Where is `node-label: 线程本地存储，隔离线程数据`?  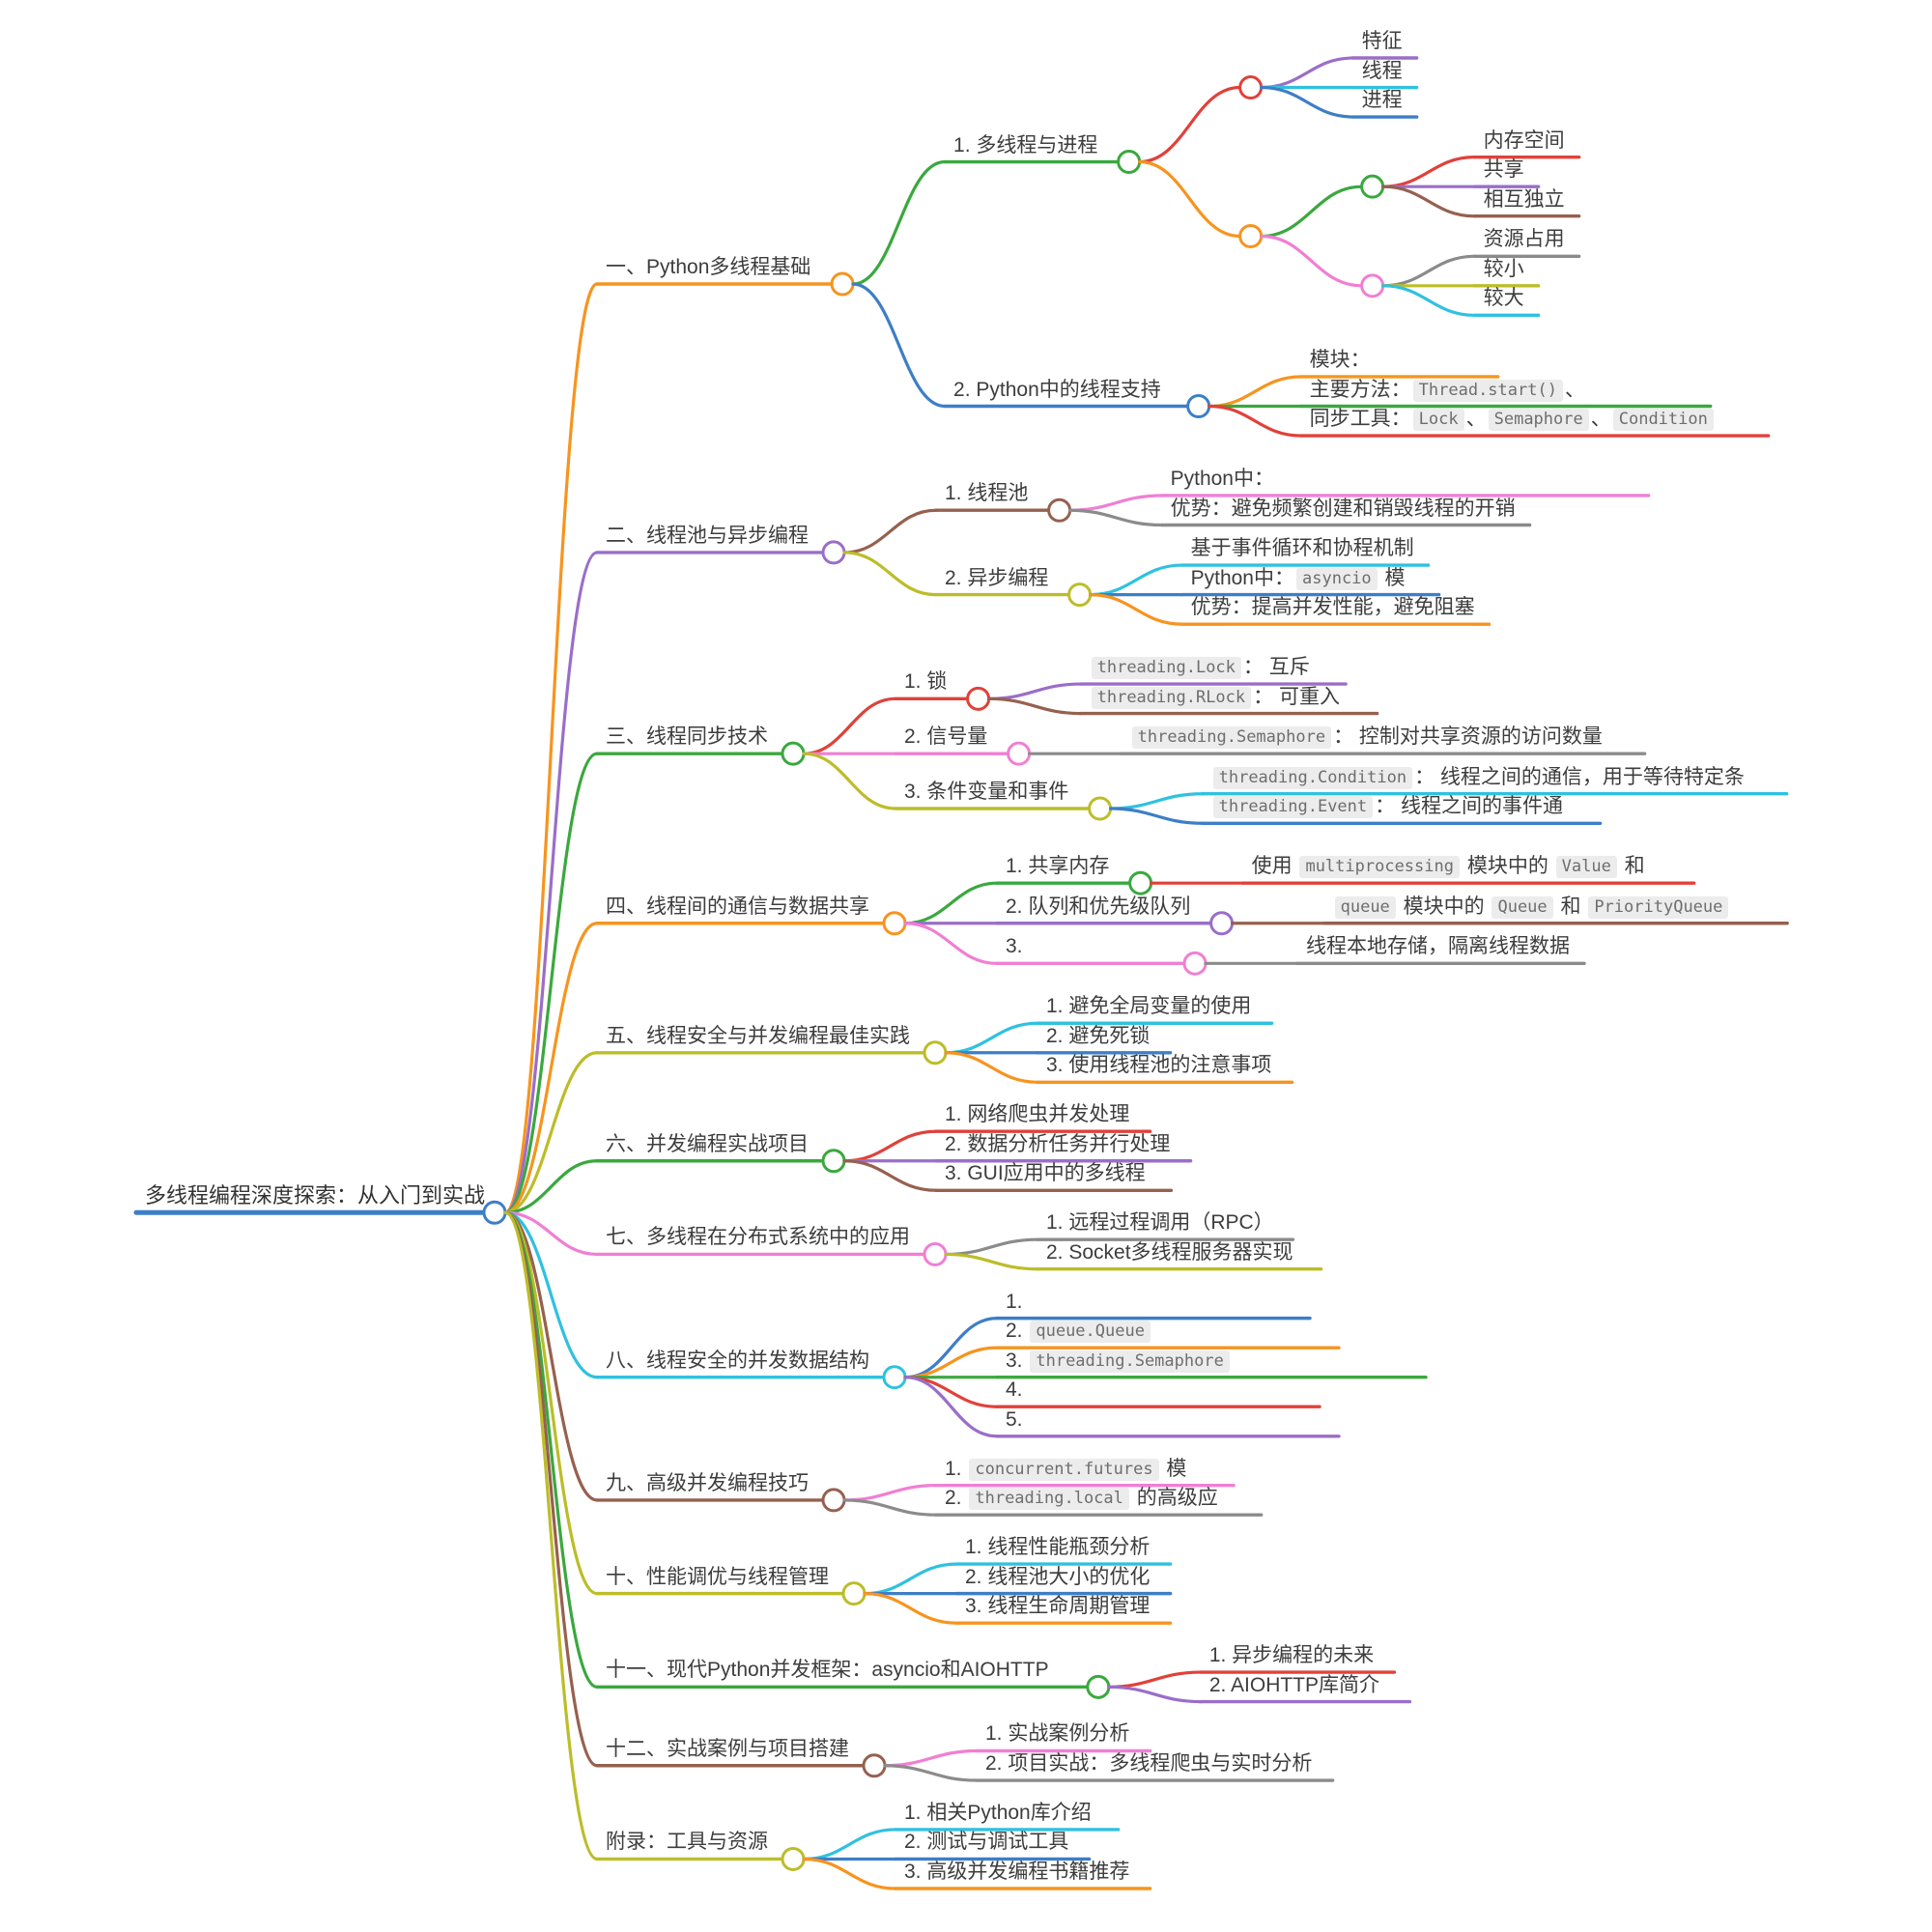 node-label: 线程本地存储，隔离线程数据 is located at coordinates (1438, 946).